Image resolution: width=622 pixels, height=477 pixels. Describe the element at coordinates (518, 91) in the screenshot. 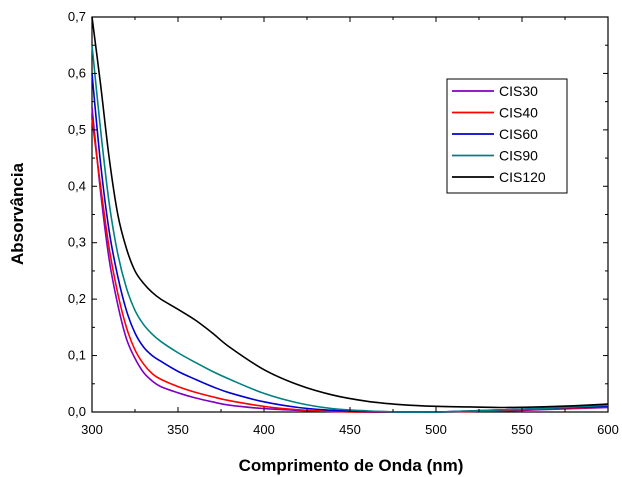

I see `legend-label-cis30: CIS30` at that location.